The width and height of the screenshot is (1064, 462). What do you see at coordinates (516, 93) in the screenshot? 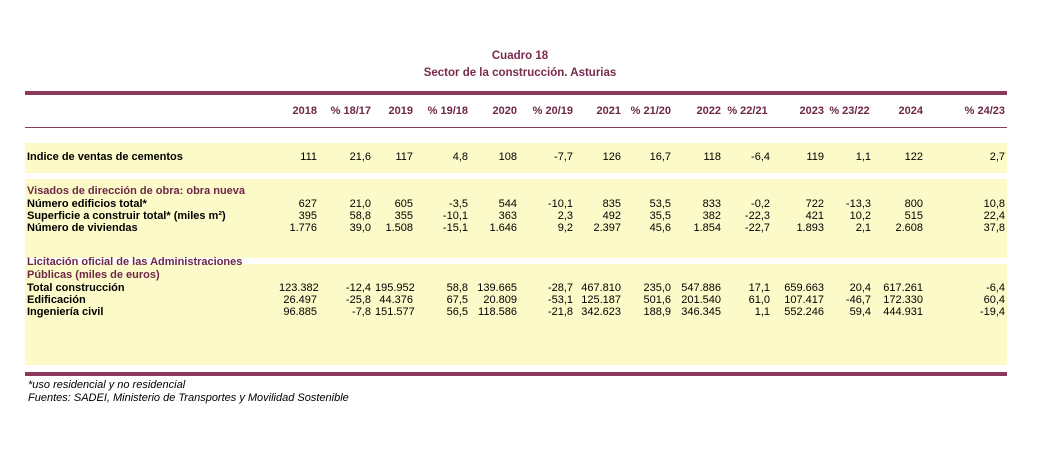
I see `top-rule` at bounding box center [516, 93].